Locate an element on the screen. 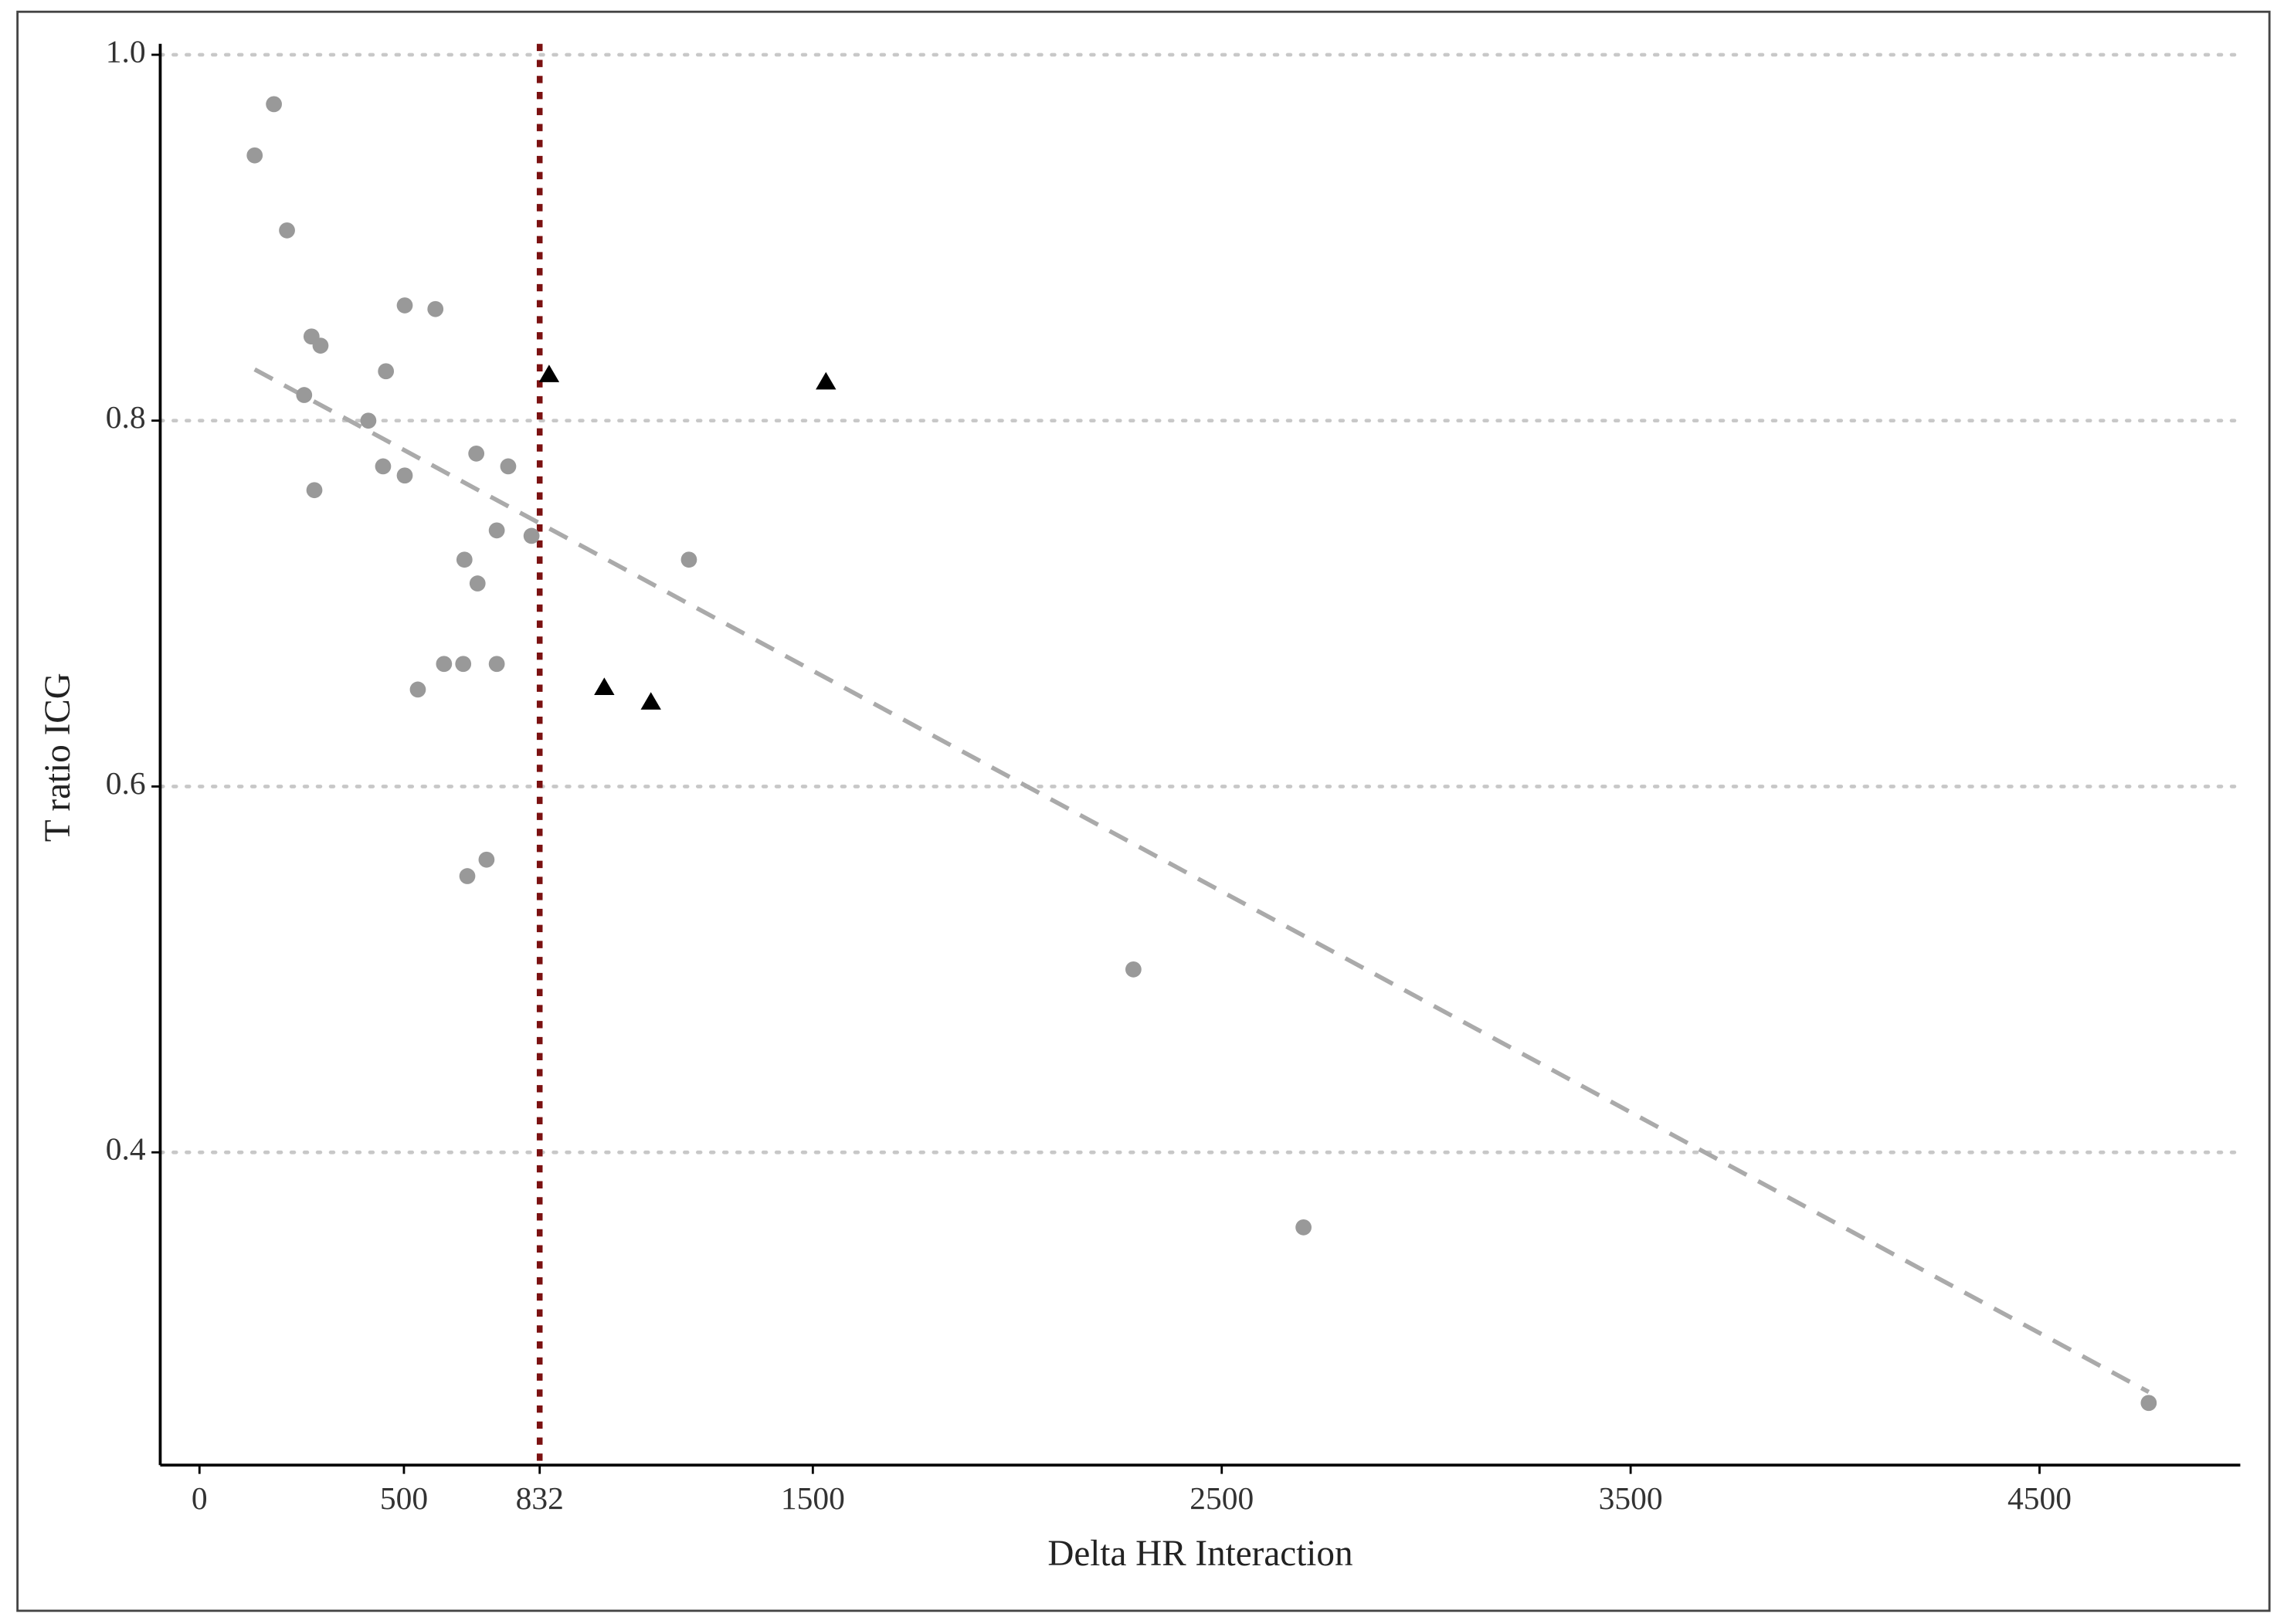 The width and height of the screenshot is (2284, 1624). x-tick-label: 3500 is located at coordinates (1631, 1498).